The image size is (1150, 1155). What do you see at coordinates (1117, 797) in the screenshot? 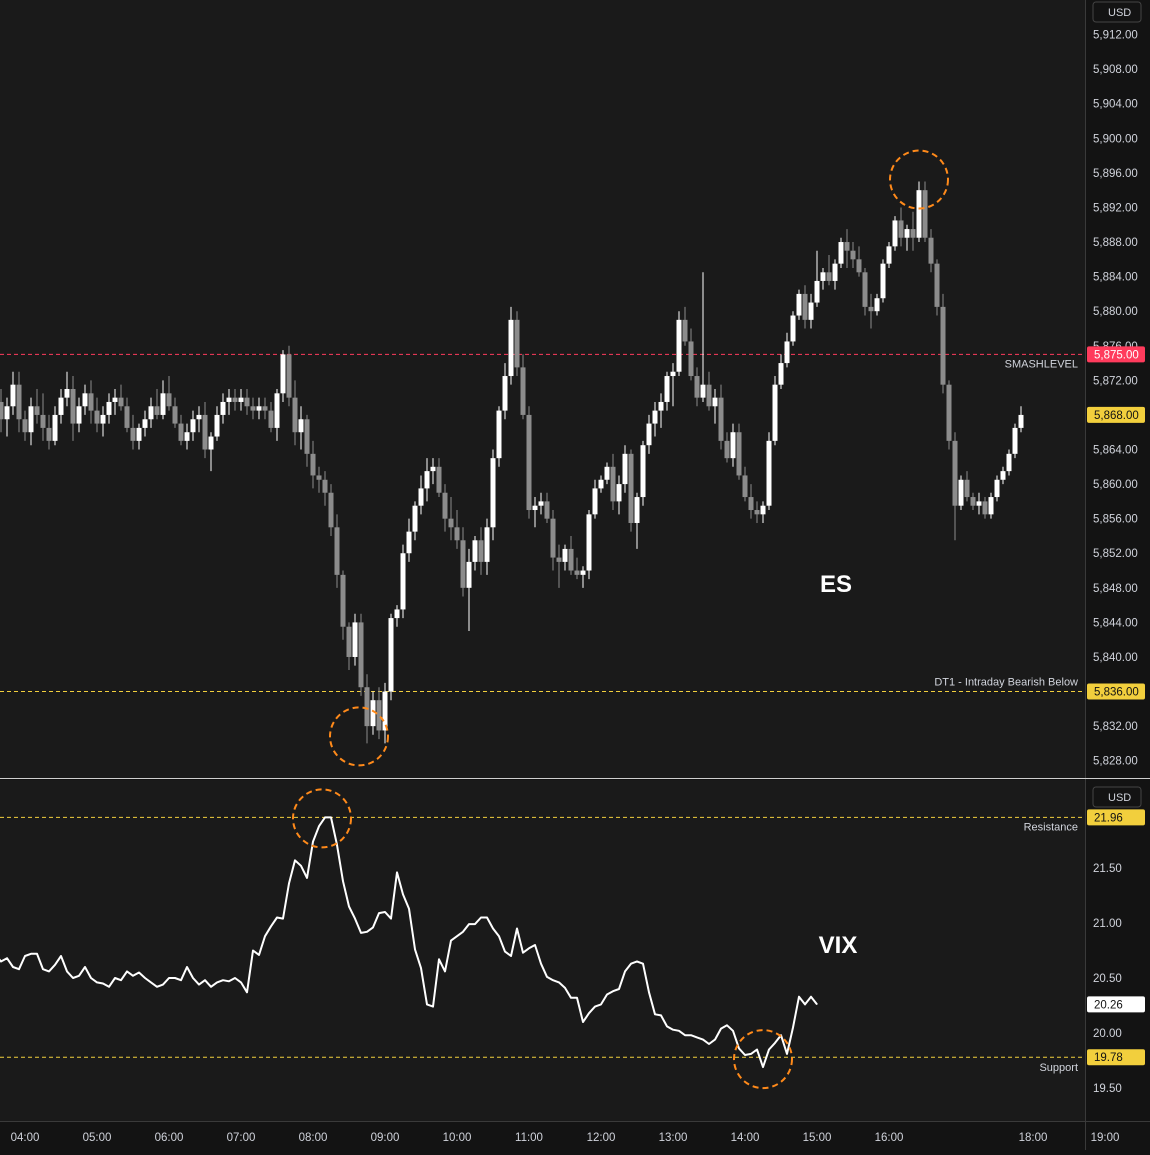
I see `vix-currency-badge: USD` at bounding box center [1117, 797].